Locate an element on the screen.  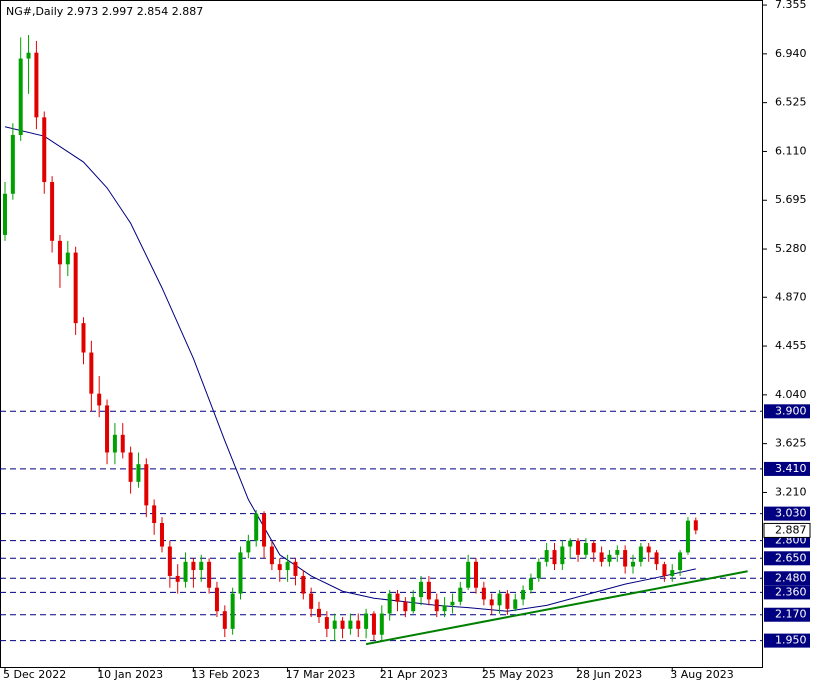
level-label: 2.480 is located at coordinates (791, 577).